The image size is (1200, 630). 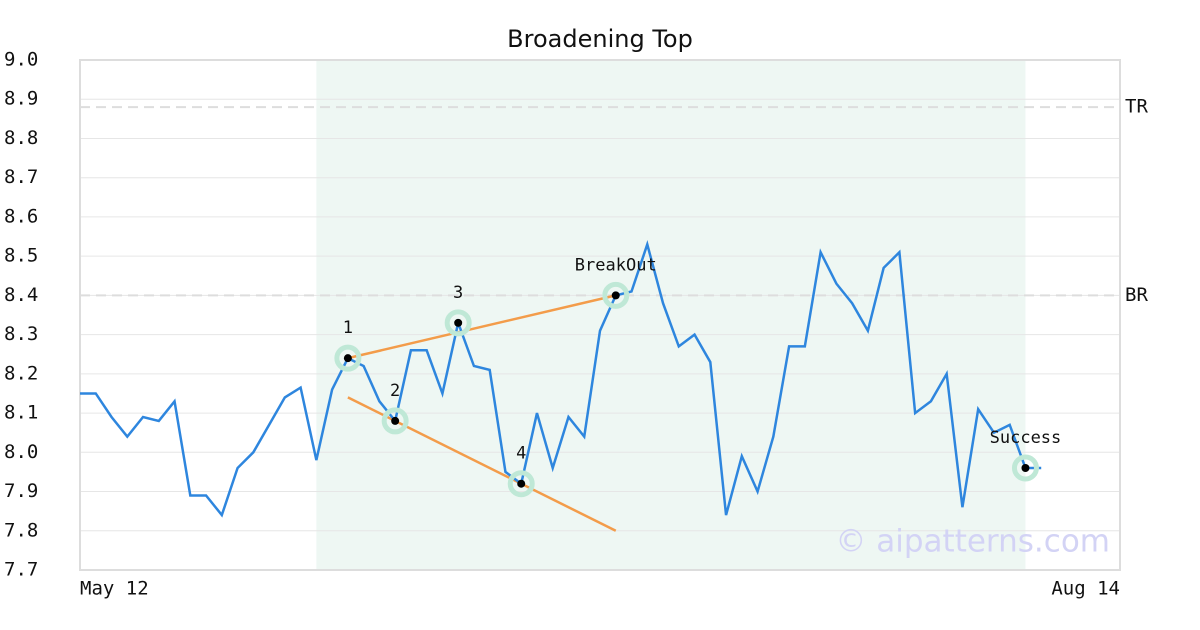 I want to click on level-label: TR, so click(x=1136, y=107).